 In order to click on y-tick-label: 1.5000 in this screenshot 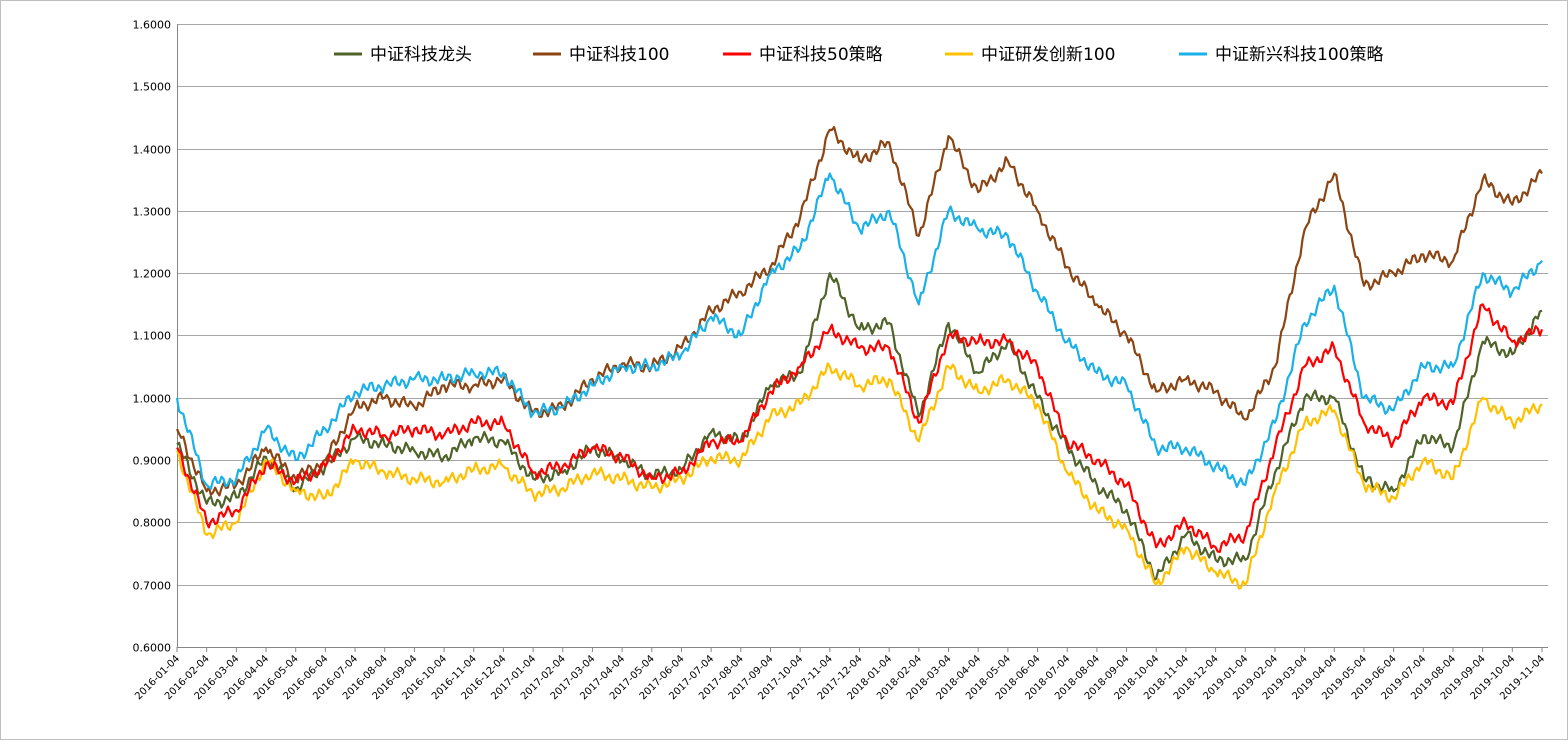, I will do `click(152, 87)`.